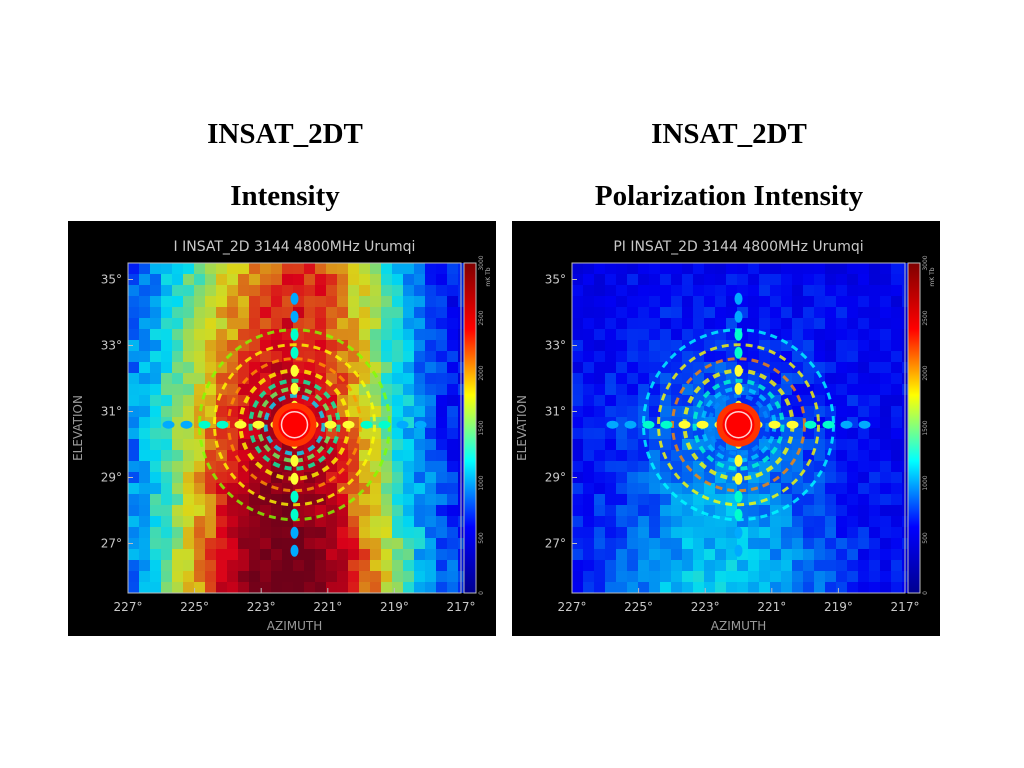 The height and width of the screenshot is (768, 1024). Describe the element at coordinates (738, 424) in the screenshot. I see `sidelobe-ring` at that location.